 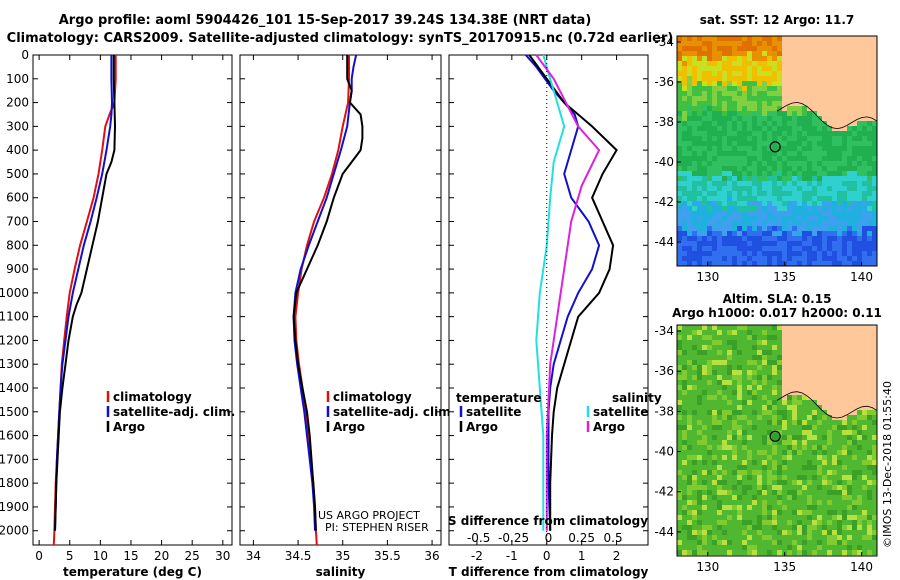 I want to click on y-tick-label: 400, so click(x=17, y=150).